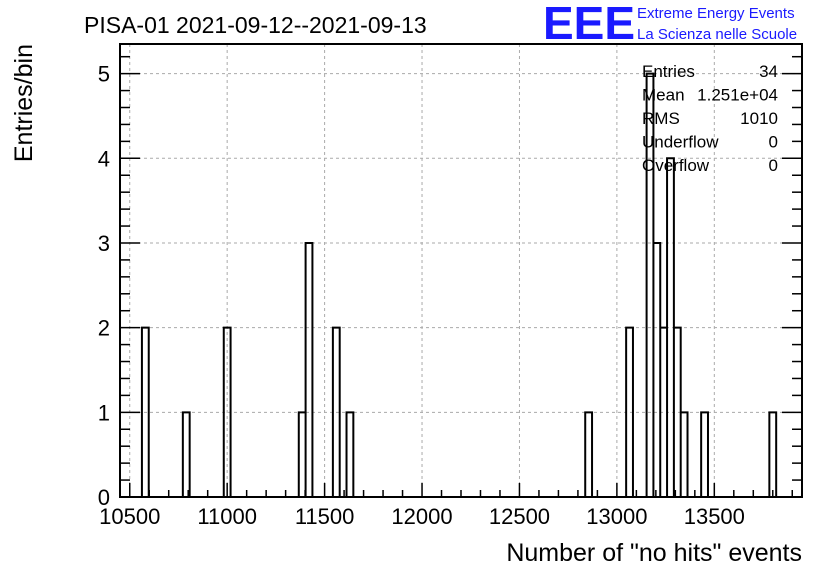  Describe the element at coordinates (129, 516) in the screenshot. I see `x-tick-label: 10500` at that location.